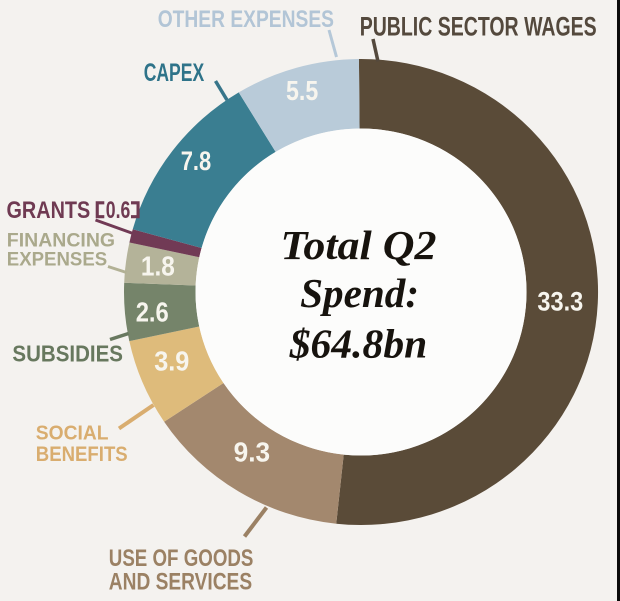 This screenshot has height=601, width=620. Describe the element at coordinates (180, 581) in the screenshot. I see `svg-text: AND SERVICES` at that location.